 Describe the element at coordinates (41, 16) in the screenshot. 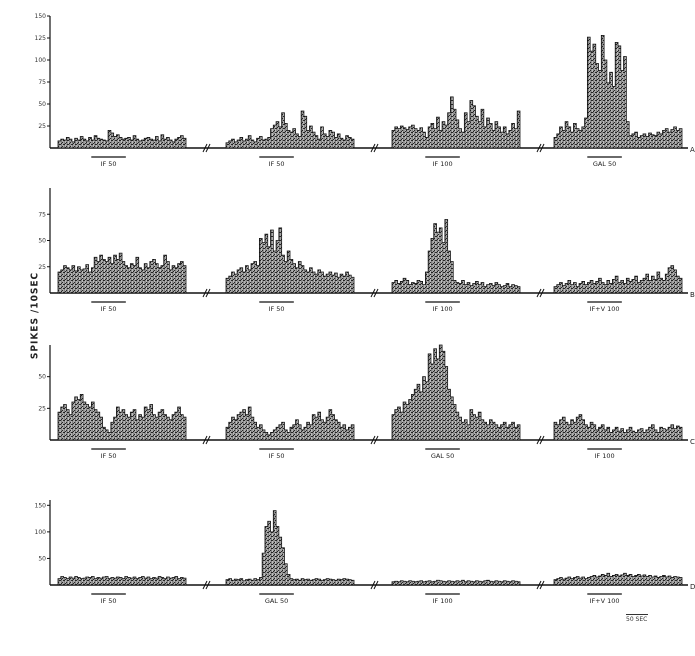

I see `y-tick-label: 150` at that location.